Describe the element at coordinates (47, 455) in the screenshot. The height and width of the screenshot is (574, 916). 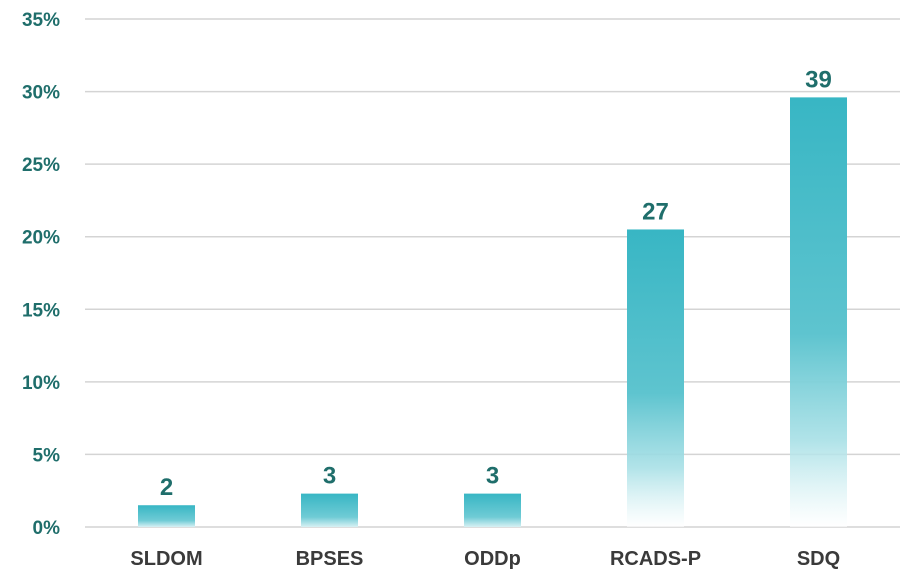
I see `y-tick-label: 5%` at that location.